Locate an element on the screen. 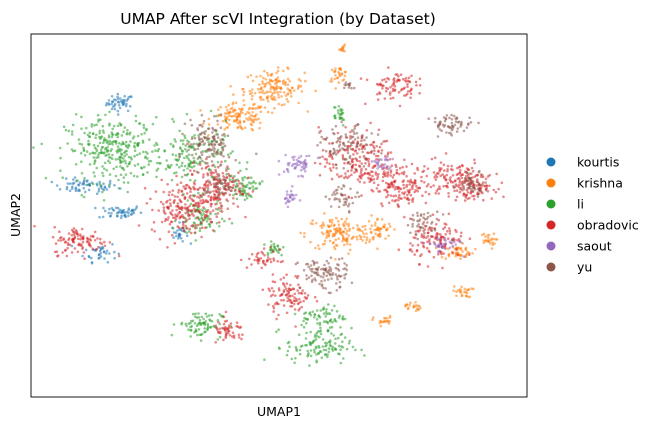 The width and height of the screenshot is (661, 431). cluster-kourtis is located at coordinates (86, 185).